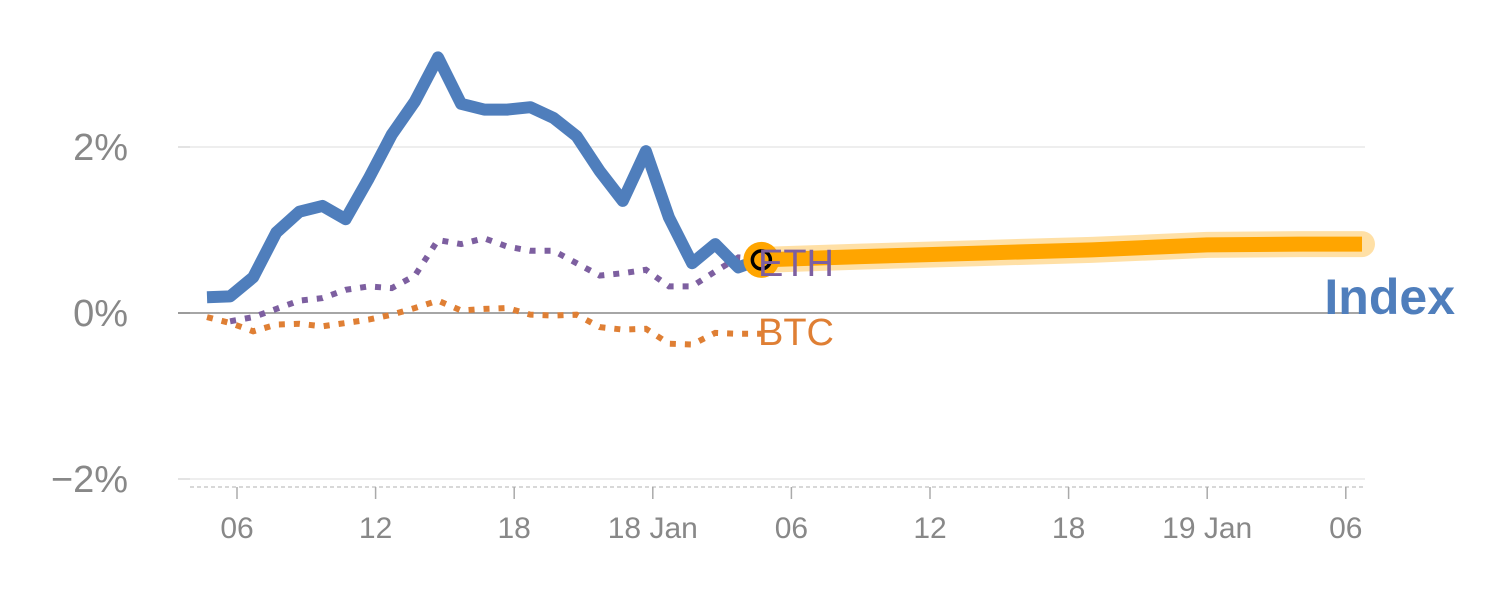  Describe the element at coordinates (1389, 297) in the screenshot. I see `index-series-label: Index` at that location.